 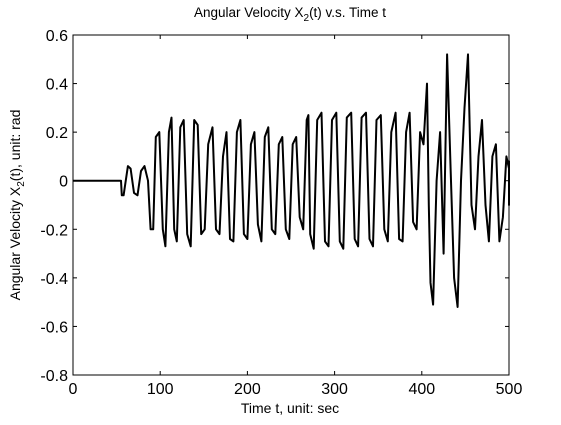 What do you see at coordinates (63, 182) in the screenshot?
I see `y-tick-label: 0` at bounding box center [63, 182].